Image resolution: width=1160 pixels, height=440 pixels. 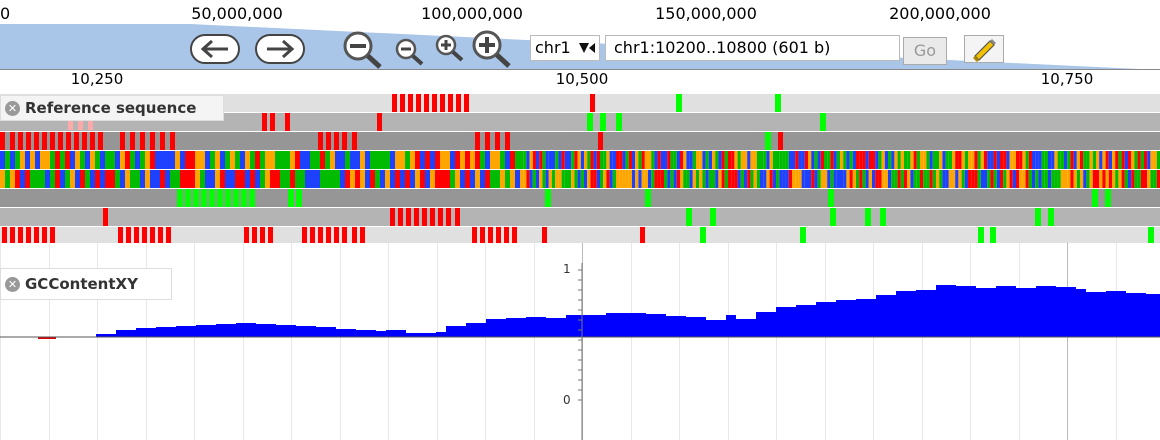 I want to click on zoom-in-small-button, so click(x=449, y=48).